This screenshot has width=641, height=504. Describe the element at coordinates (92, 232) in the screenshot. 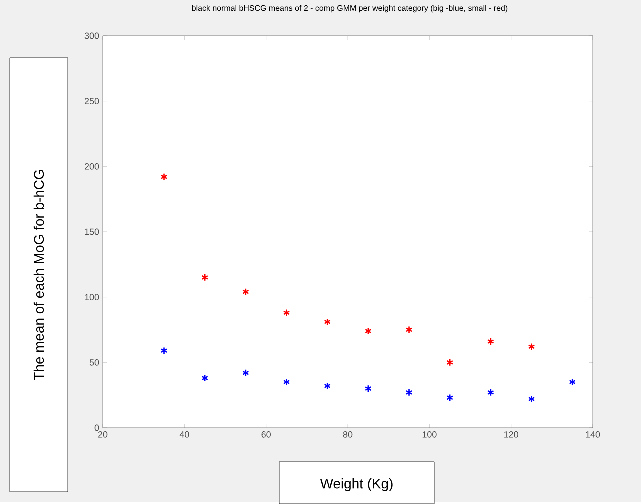

I see `y-tick-label: 150` at that location.